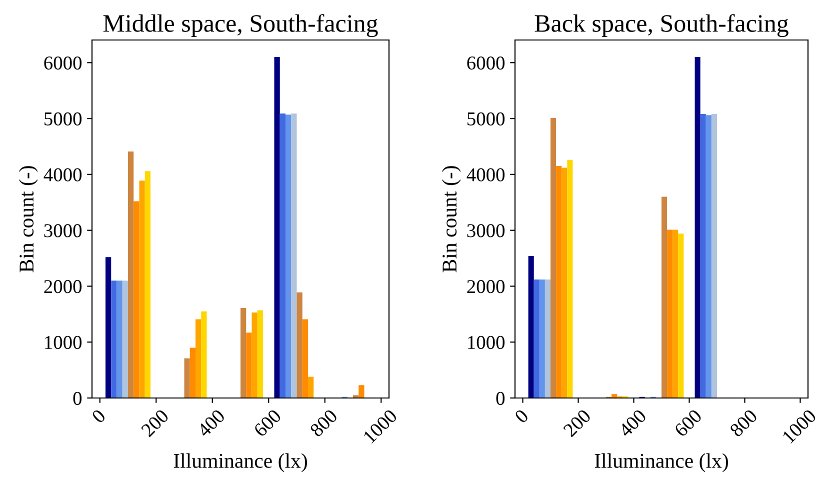 Image resolution: width=817 pixels, height=484 pixels. What do you see at coordinates (240, 26) in the screenshot?
I see `chart-title: Middle space, South-facing` at bounding box center [240, 26].